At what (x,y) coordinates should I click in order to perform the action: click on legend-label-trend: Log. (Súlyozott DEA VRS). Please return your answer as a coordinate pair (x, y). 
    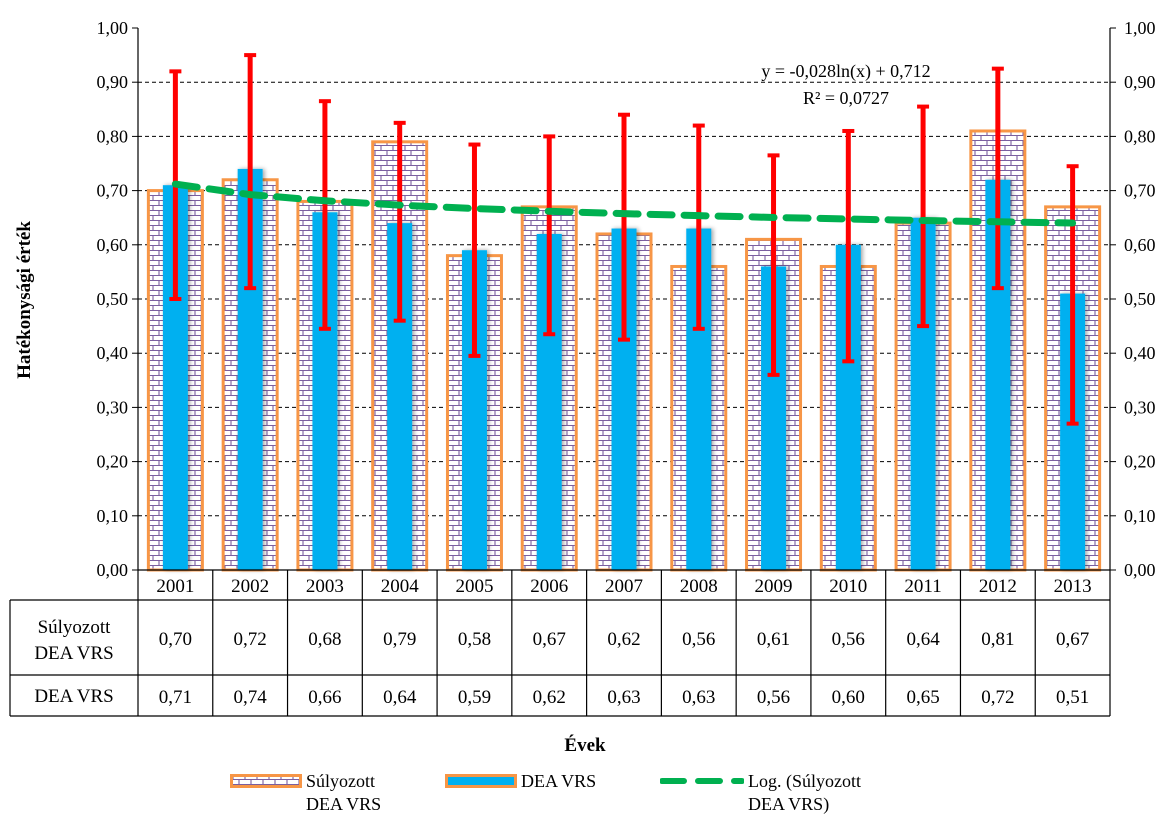
    Looking at the image, I should click on (804, 792).